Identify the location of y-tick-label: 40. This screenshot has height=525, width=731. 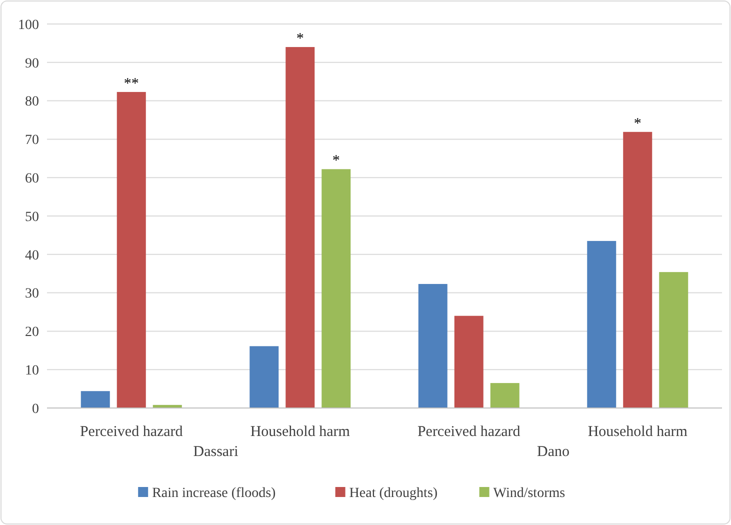
(32, 256).